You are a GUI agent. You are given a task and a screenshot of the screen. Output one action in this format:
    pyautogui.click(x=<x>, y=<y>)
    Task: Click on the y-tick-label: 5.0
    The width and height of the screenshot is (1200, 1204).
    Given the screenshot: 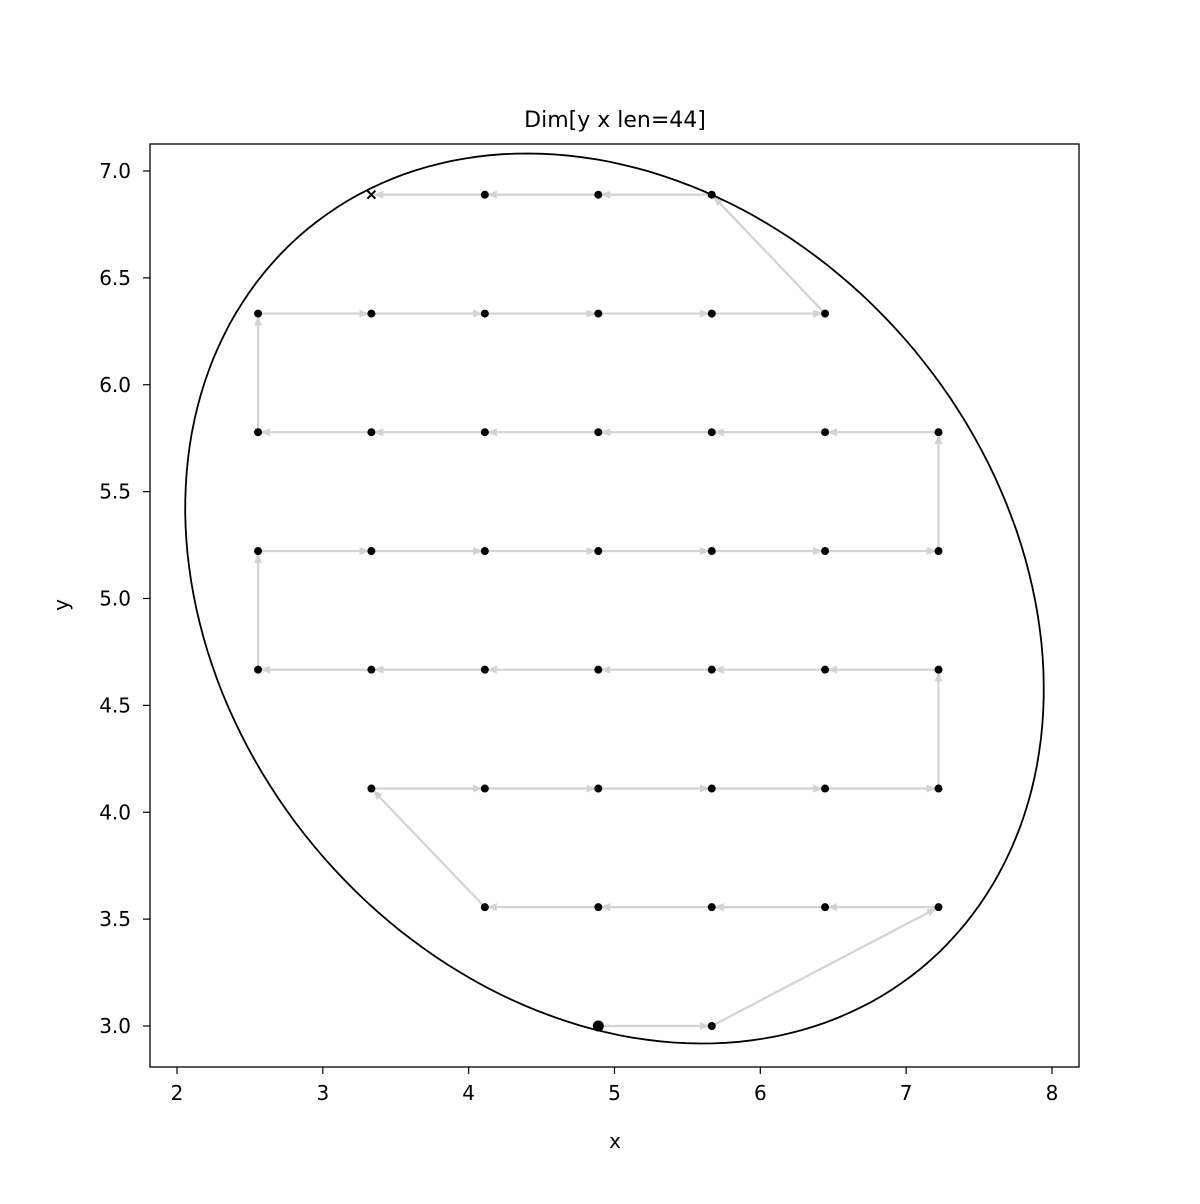 What is the action you would take?
    pyautogui.click(x=115, y=599)
    